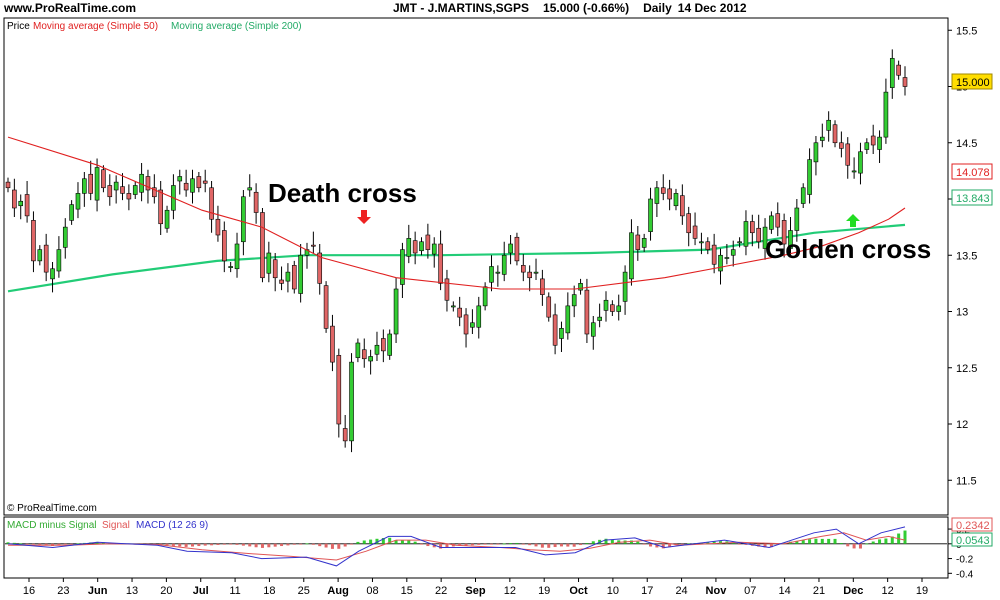  I want to click on svg-text: 0.0543, so click(973, 541).